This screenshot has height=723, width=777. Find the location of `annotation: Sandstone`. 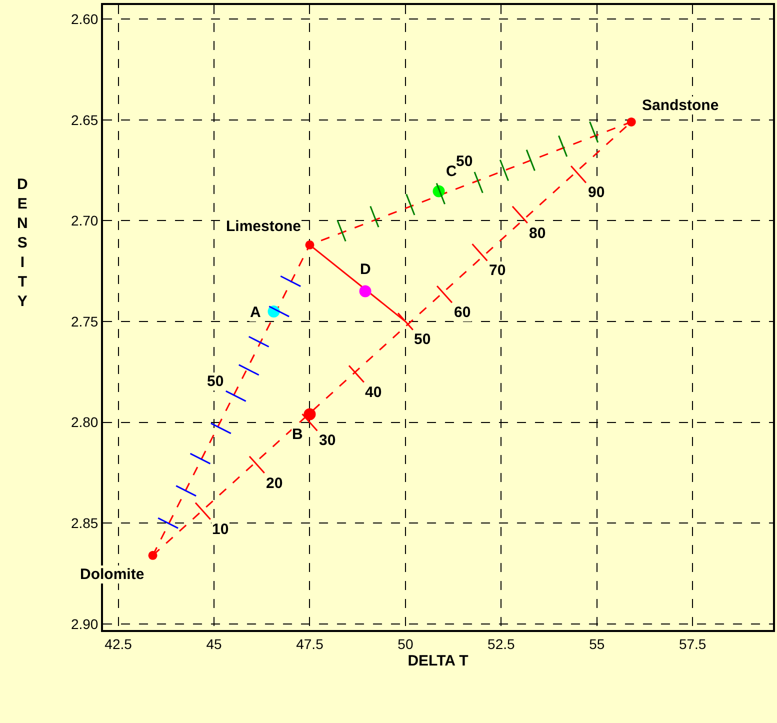

annotation: Sandstone is located at coordinates (680, 105).